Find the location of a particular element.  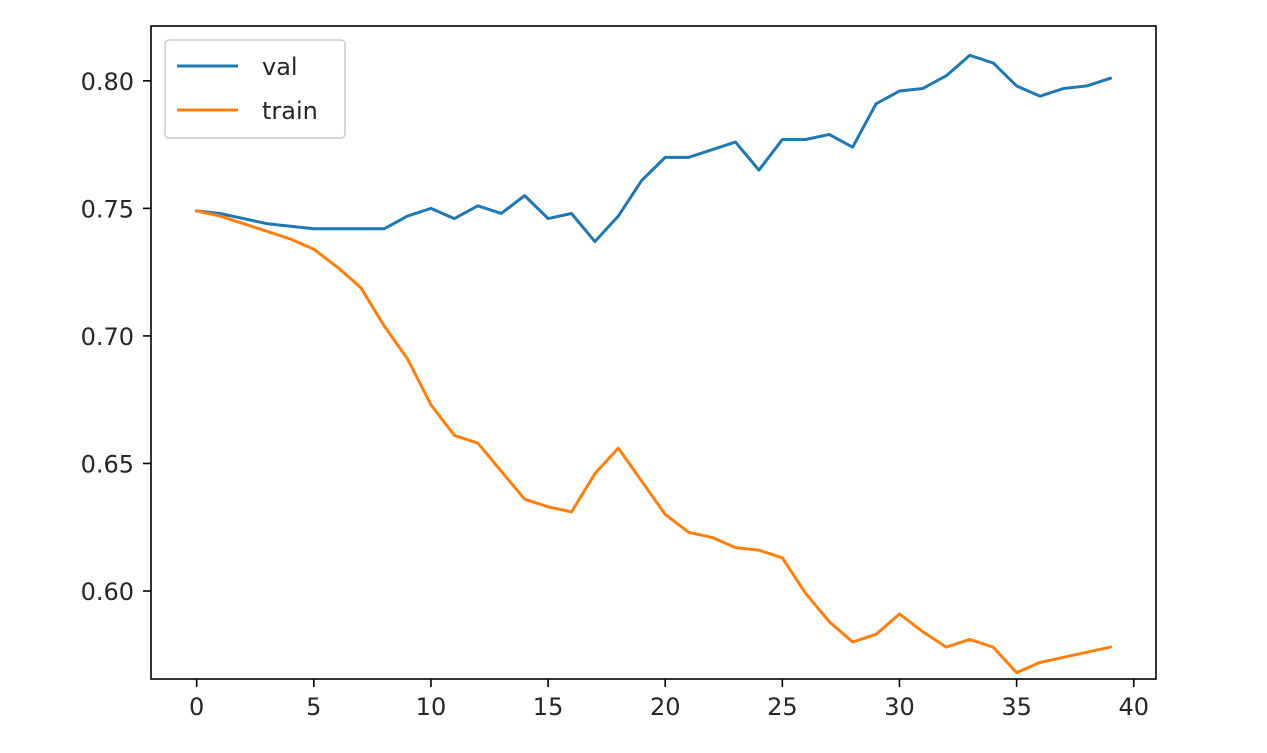

y-axis: 0.60 0.65 0.70 0.75 0.80 is located at coordinates (116, 337).